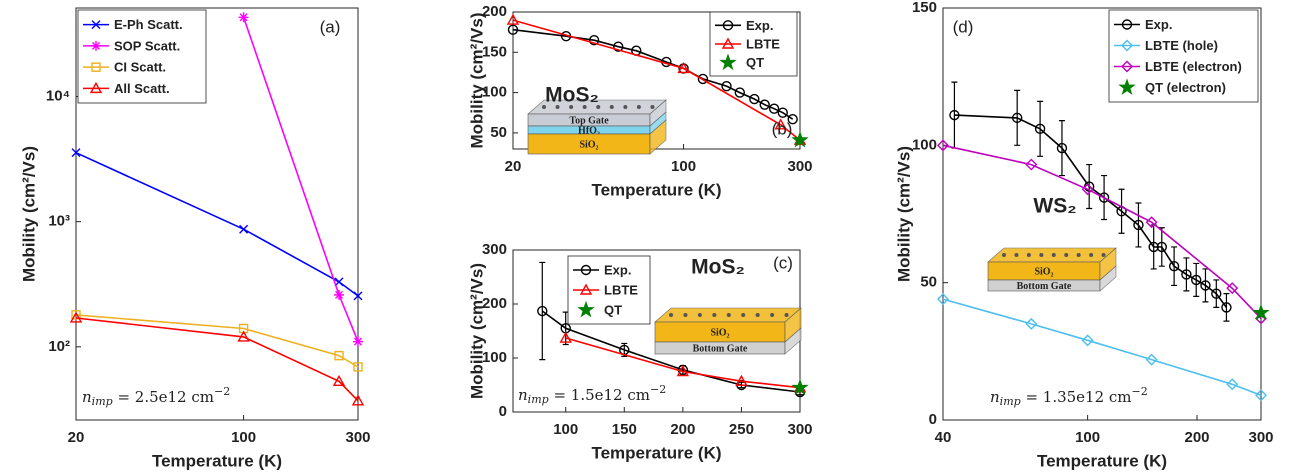  I want to click on inset-layer-label: Top Gate, so click(589, 120).